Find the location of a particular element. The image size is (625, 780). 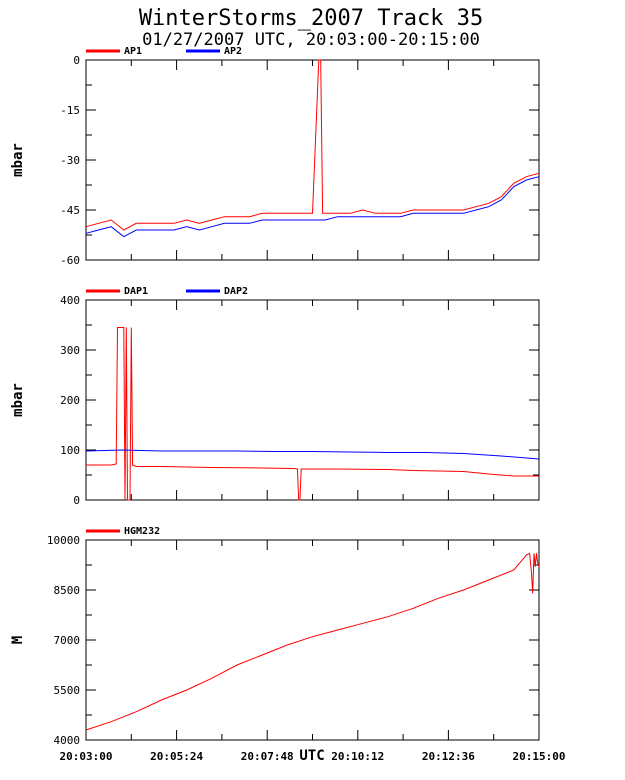

x-tick-label: 20:12:36 is located at coordinates (448, 756).